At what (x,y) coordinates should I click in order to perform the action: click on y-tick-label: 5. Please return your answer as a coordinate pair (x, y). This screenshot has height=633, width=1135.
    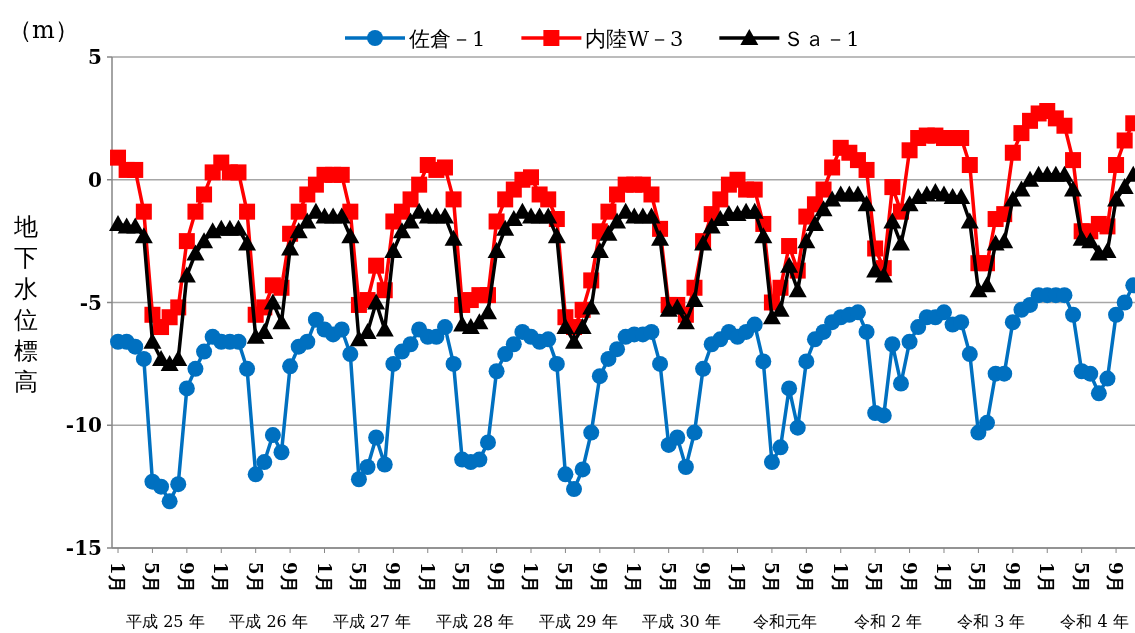
    Looking at the image, I should click on (95, 57).